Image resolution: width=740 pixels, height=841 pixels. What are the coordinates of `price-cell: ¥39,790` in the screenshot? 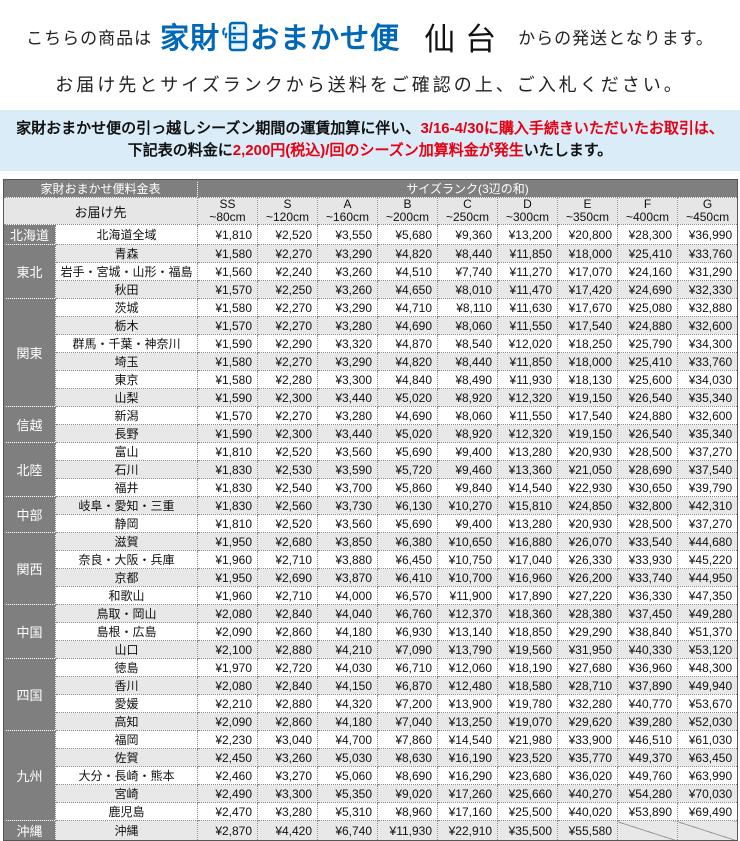 It's located at (708, 487).